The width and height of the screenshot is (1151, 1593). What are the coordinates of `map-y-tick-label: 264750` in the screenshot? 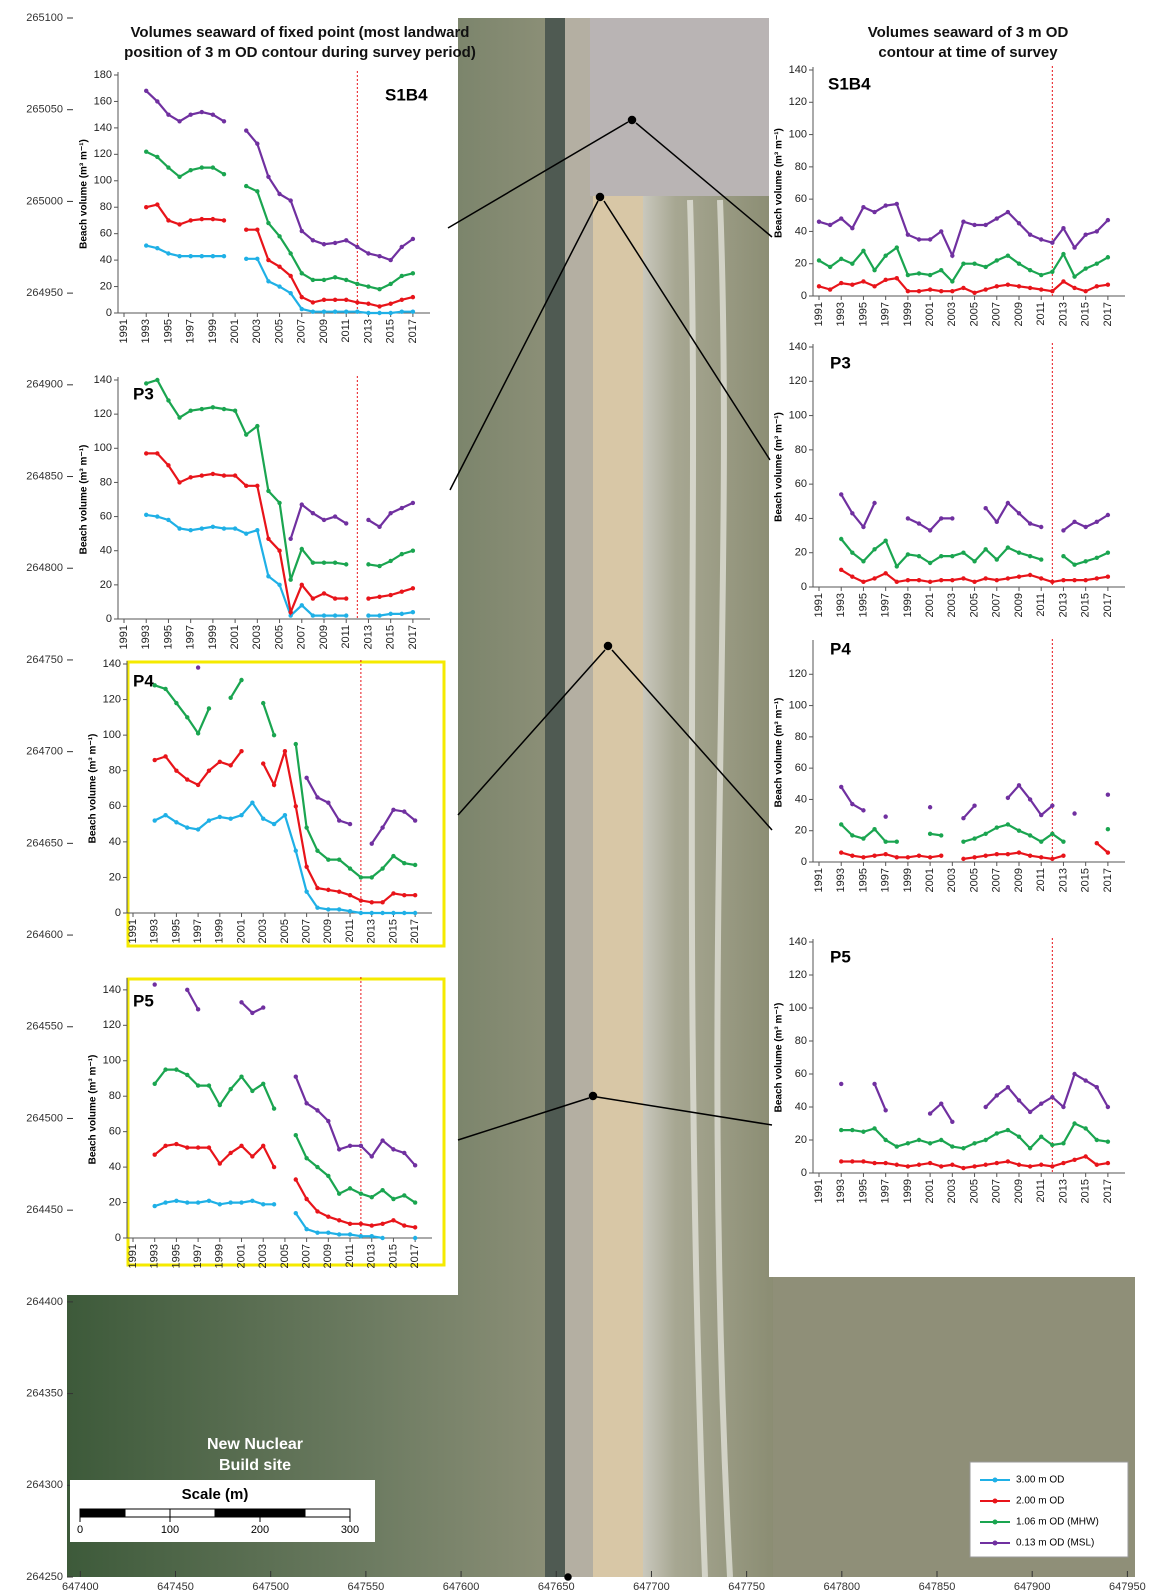 It's located at (44, 660).